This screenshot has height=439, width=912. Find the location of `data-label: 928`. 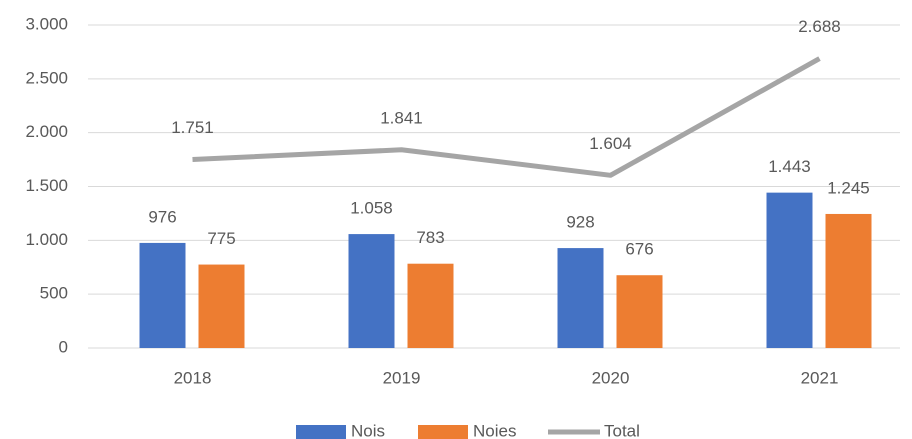

data-label: 928 is located at coordinates (580, 222).